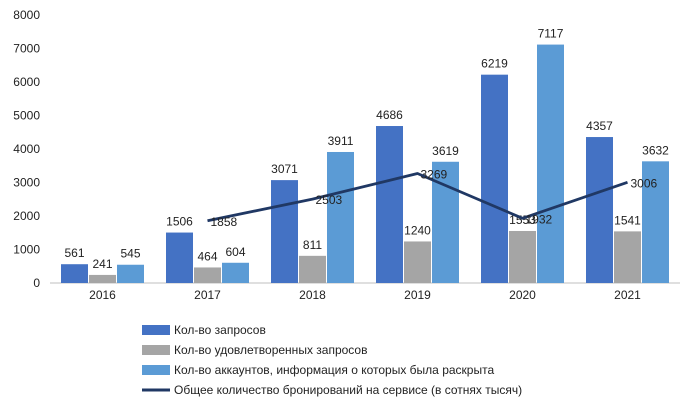 The height and width of the screenshot is (403, 690). I want to click on line-data-label: 1858, so click(224, 222).